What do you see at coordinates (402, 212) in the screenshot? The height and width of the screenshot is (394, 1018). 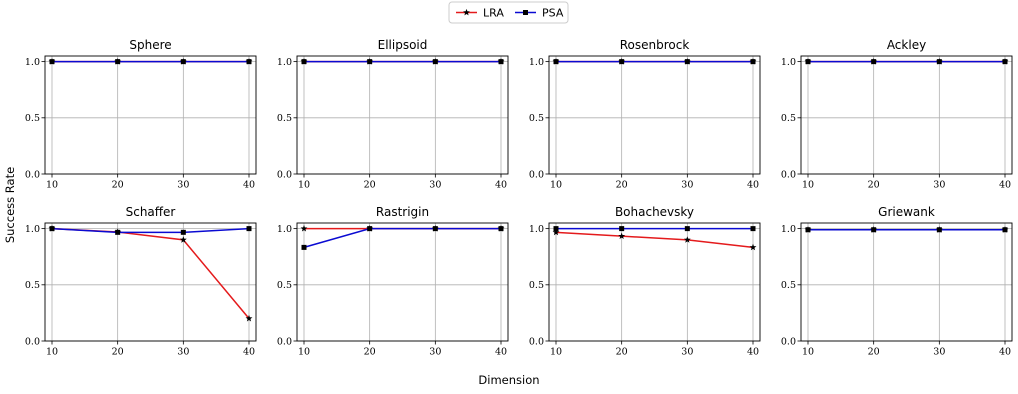 I see `subplot-title: Rastrigin` at bounding box center [402, 212].